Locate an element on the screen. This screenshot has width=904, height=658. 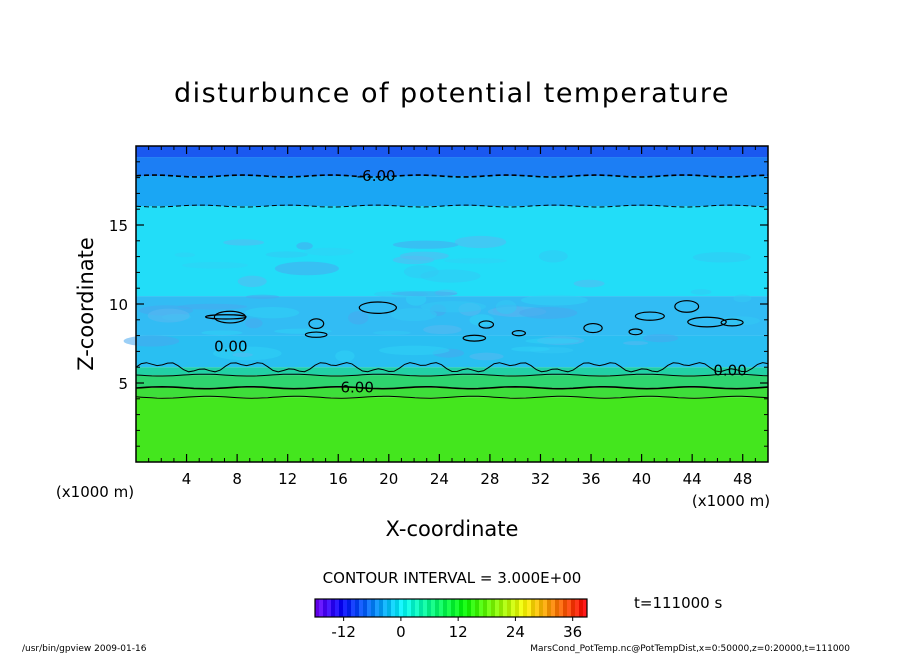
x-tick-label: 4 is located at coordinates (187, 479).